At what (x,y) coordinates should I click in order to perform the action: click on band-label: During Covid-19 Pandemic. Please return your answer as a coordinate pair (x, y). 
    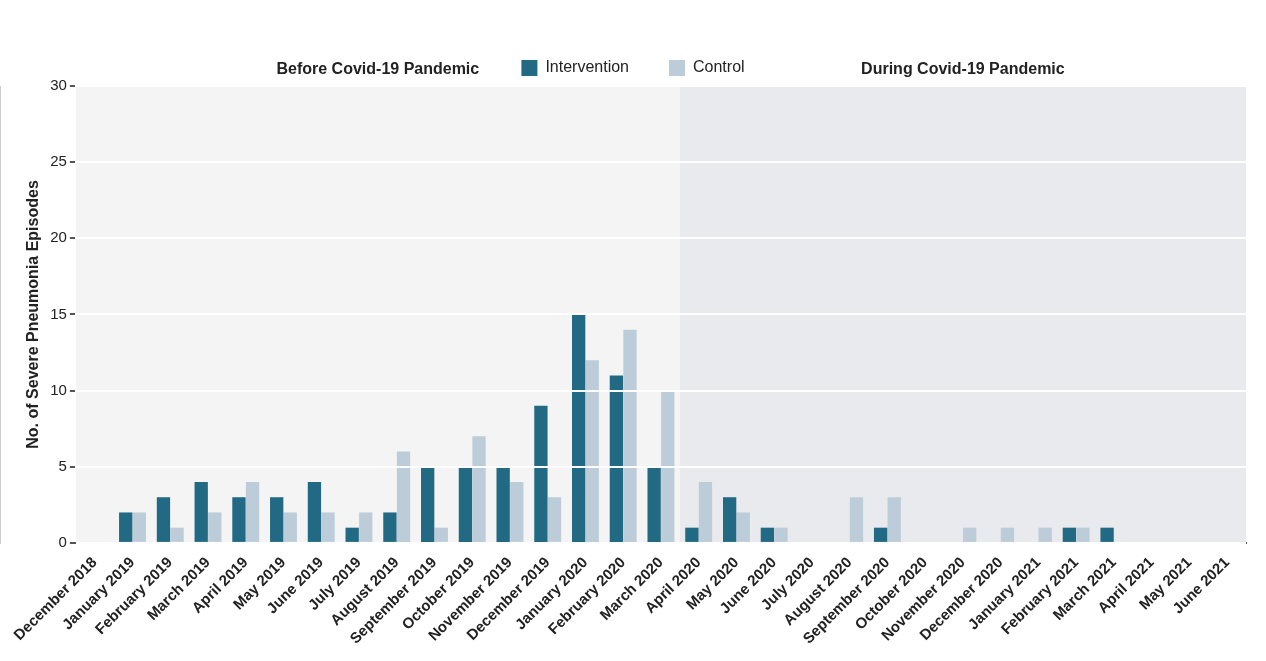
    Looking at the image, I should click on (963, 69).